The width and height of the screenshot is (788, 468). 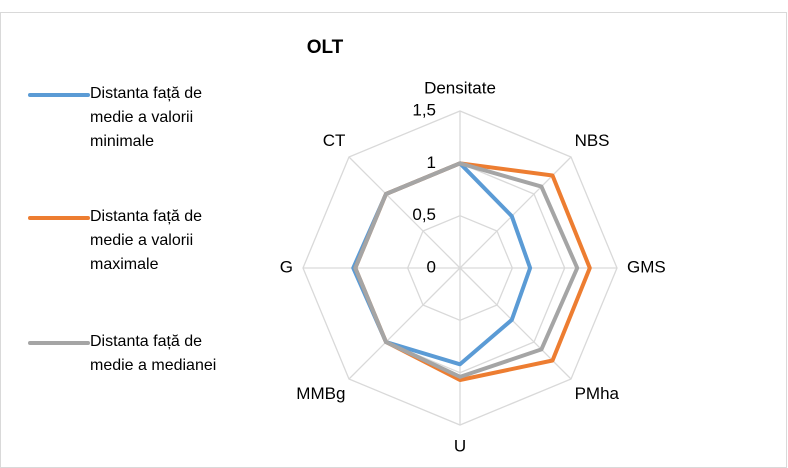 What do you see at coordinates (646, 266) in the screenshot?
I see `category-label: GMS` at bounding box center [646, 266].